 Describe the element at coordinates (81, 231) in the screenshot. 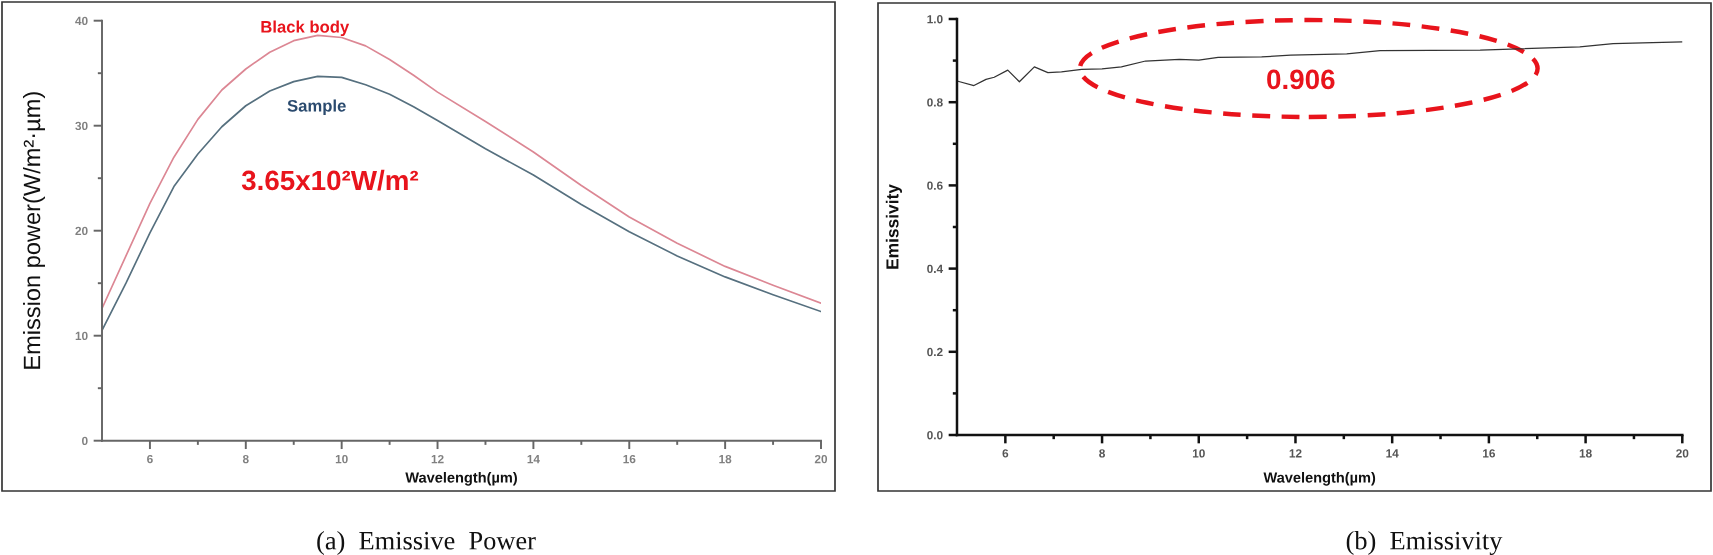

I see `y-tick-label: 20` at that location.